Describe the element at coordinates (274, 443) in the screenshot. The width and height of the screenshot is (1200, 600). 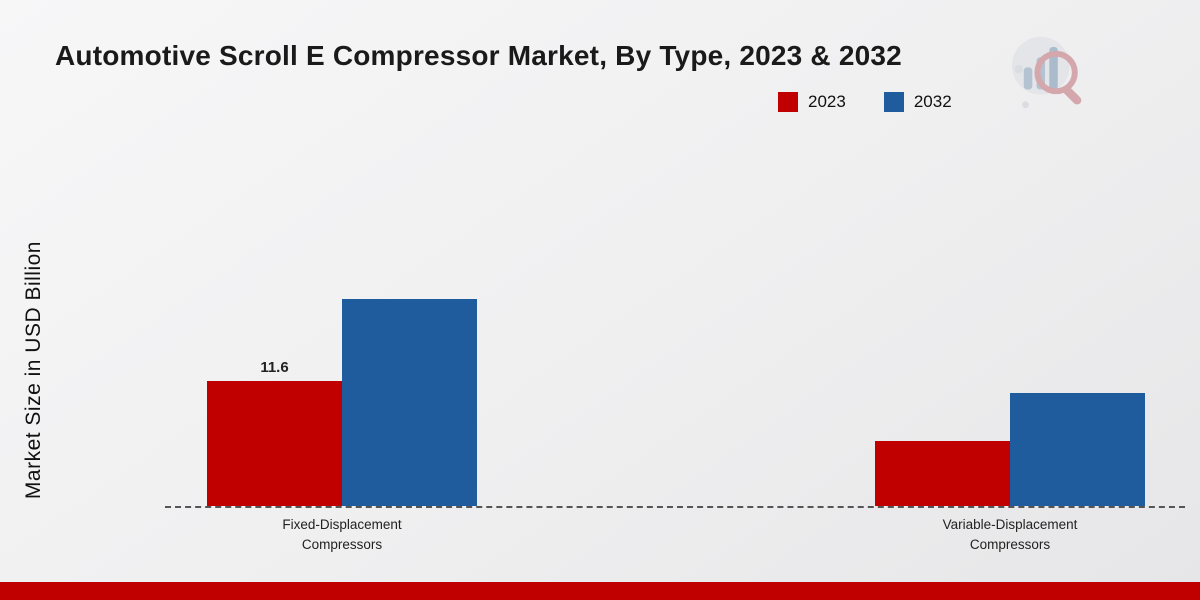
I see `bar-2023-fixed` at that location.